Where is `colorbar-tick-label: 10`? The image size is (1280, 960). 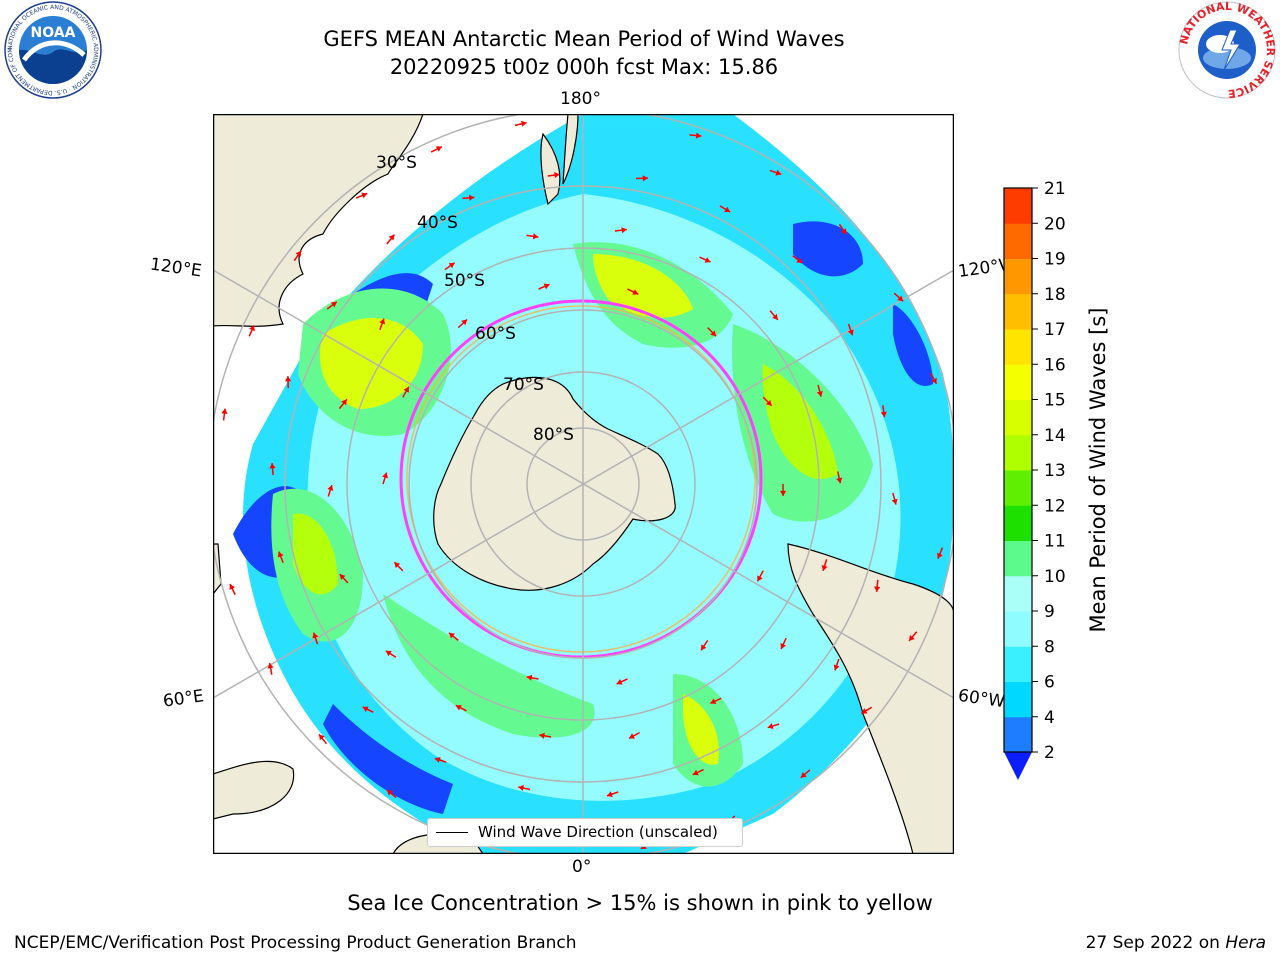 colorbar-tick-label: 10 is located at coordinates (1055, 577).